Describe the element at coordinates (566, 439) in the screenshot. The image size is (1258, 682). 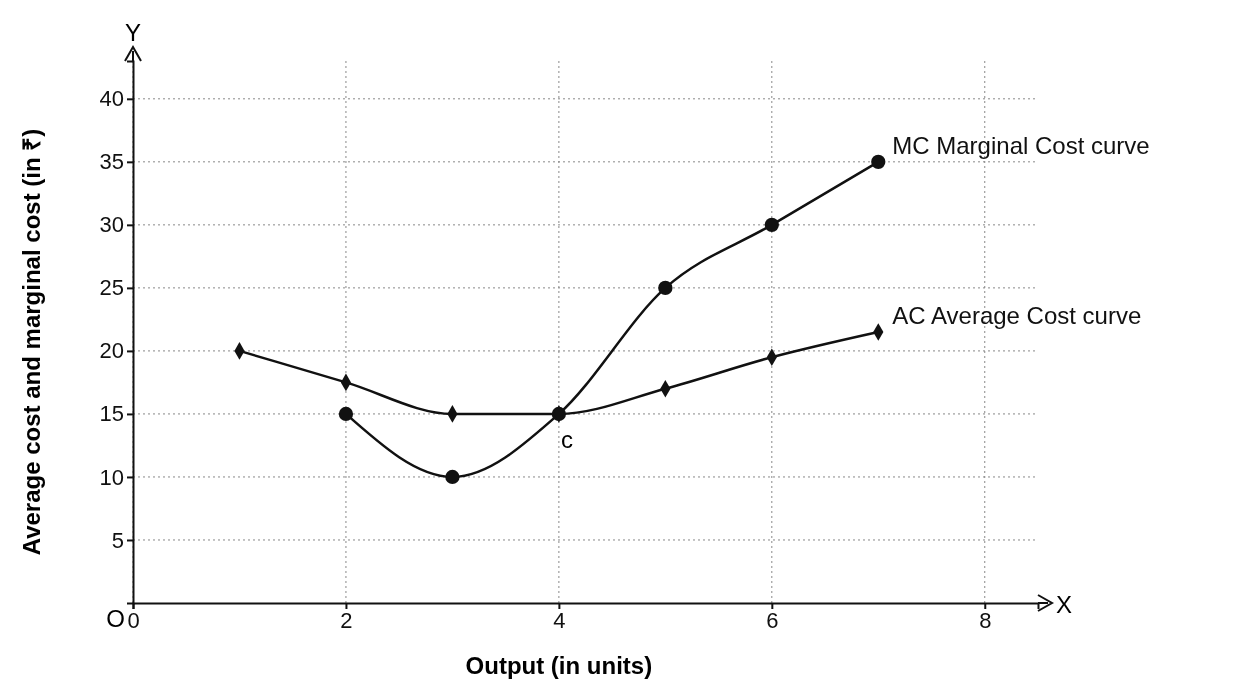
I see `annotation: c` at that location.